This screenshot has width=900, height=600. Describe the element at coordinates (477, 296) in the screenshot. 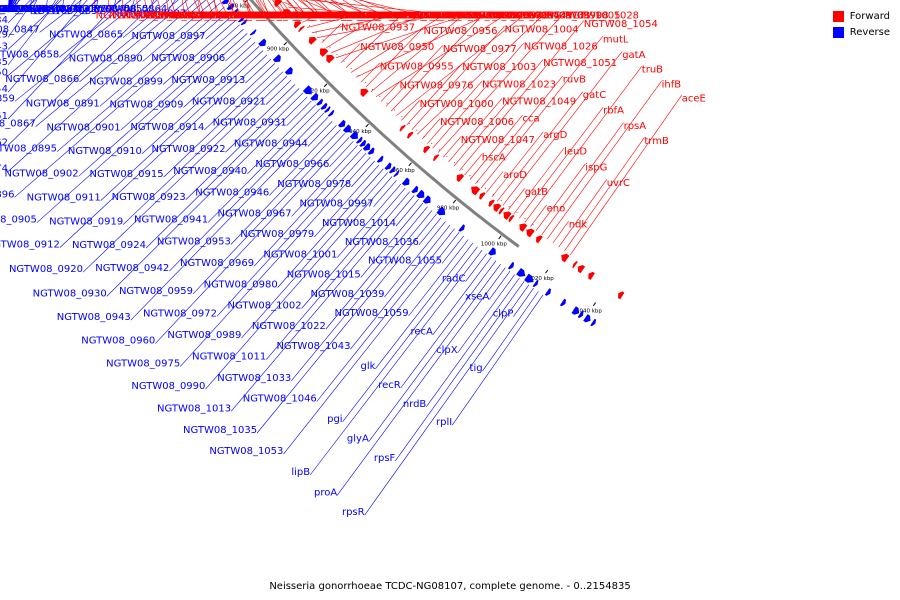

I see `reverse-gene-label: xseA` at that location.